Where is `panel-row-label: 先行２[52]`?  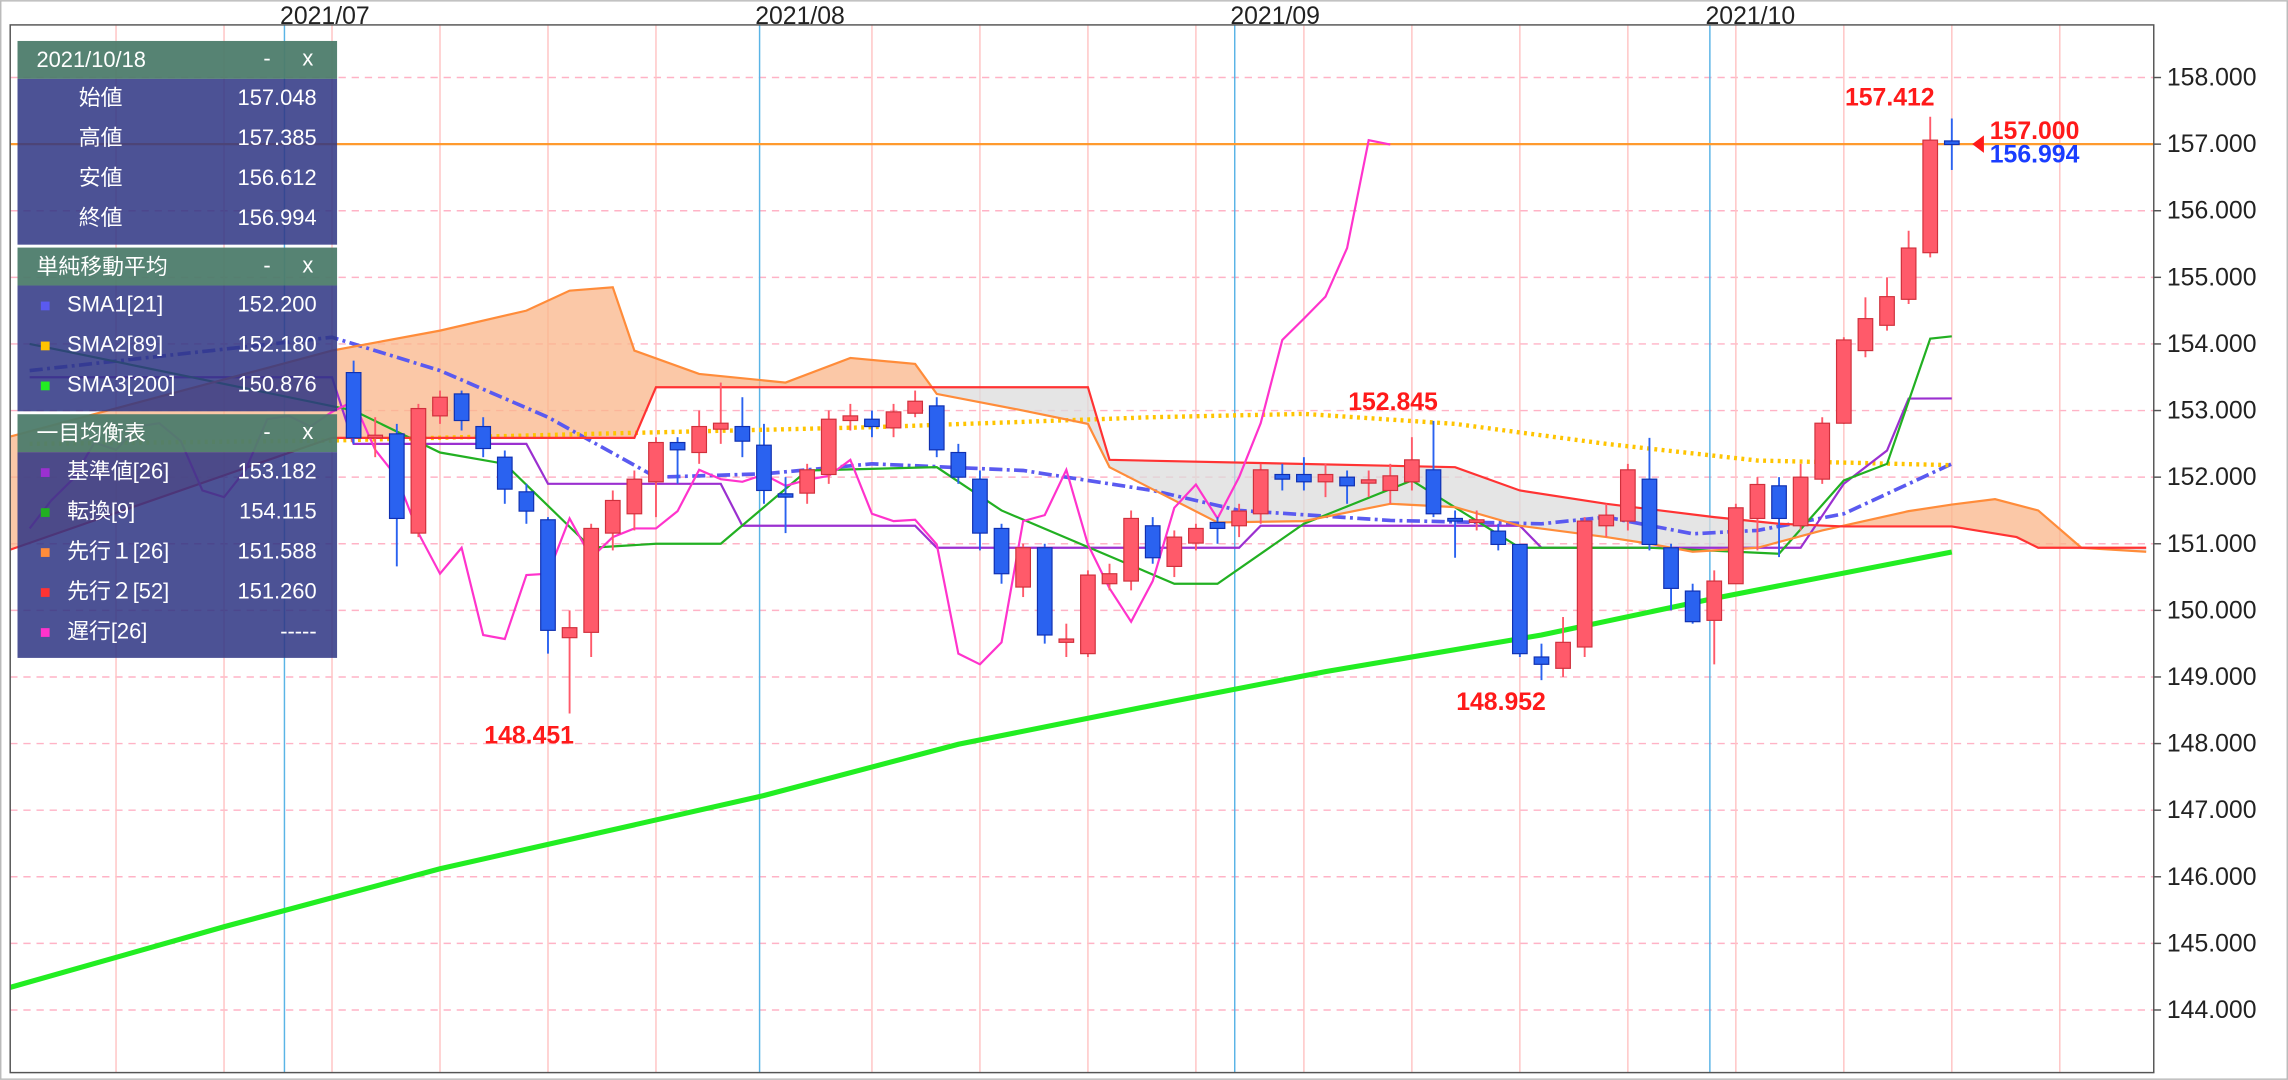
panel-row-label: 先行２[52] is located at coordinates (118, 590).